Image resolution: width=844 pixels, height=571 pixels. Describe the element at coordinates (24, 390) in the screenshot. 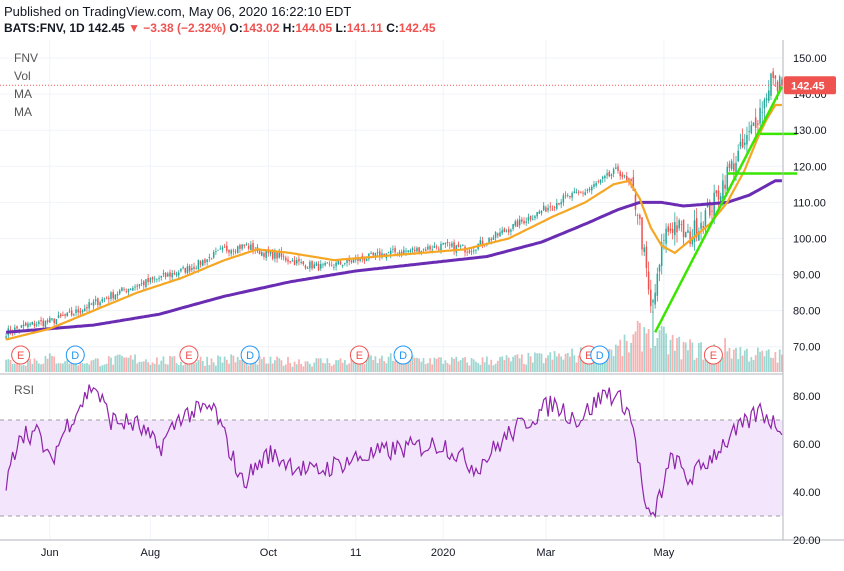

I see `legend-rsi: RSI` at that location.